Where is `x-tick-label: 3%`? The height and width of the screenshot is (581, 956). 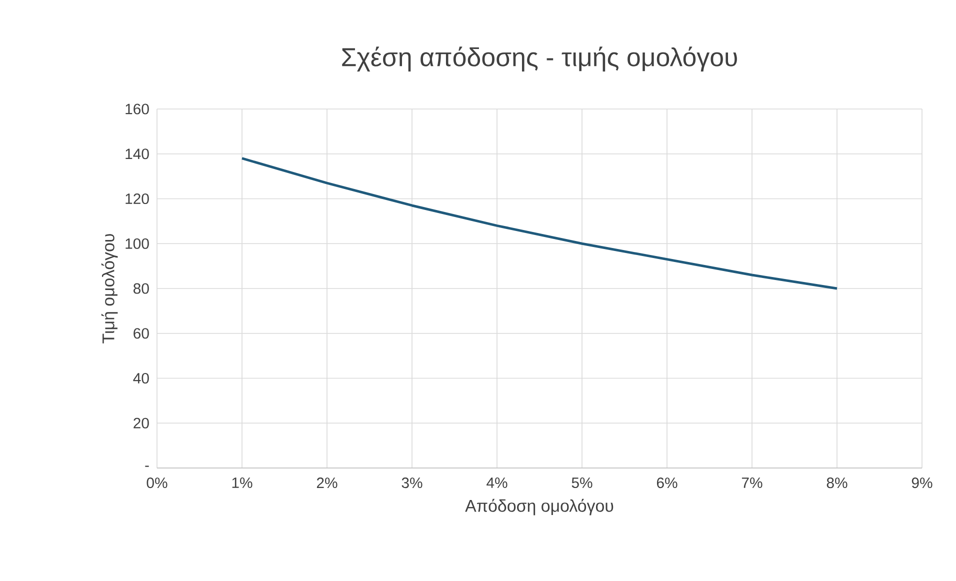
x-tick-label: 3% is located at coordinates (412, 483).